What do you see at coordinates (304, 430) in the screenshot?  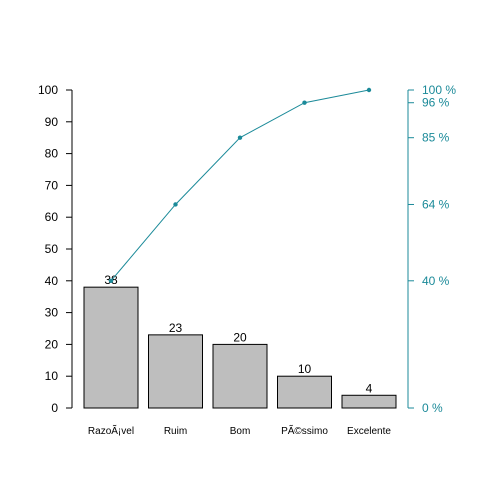 I see `category-label: PÃ©ssimo` at bounding box center [304, 430].